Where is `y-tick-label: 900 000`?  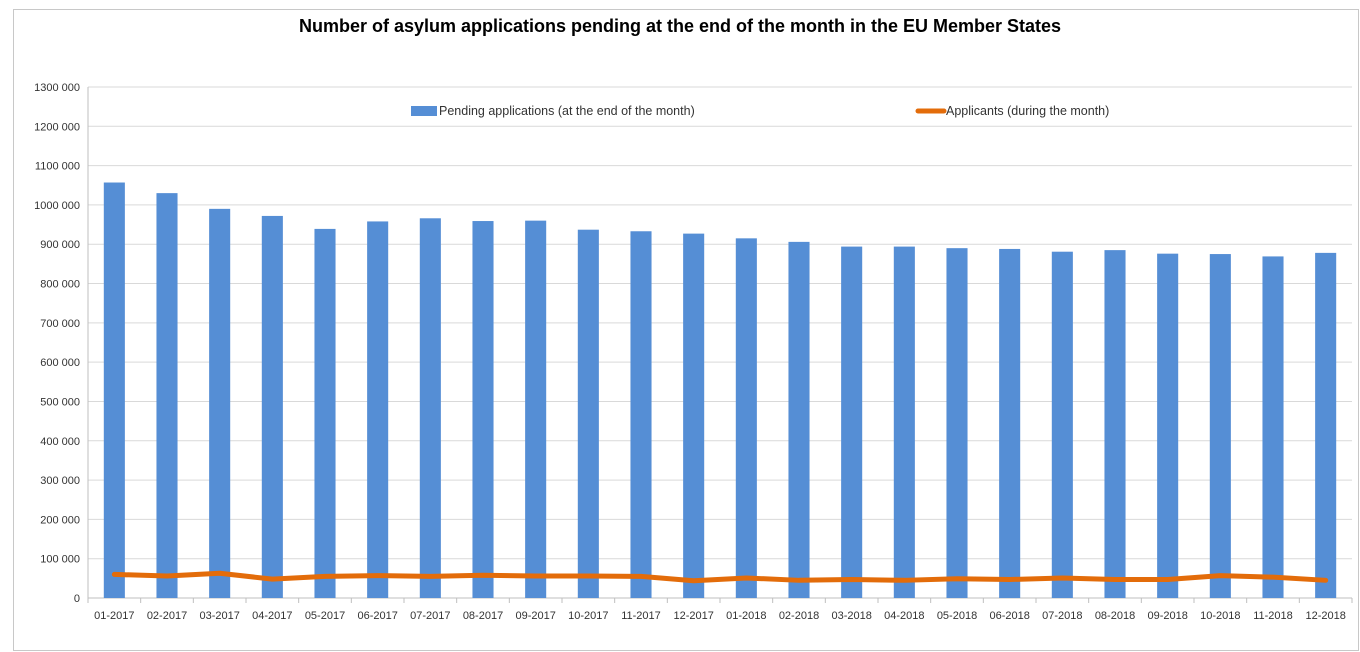 y-tick-label: 900 000 is located at coordinates (60, 245).